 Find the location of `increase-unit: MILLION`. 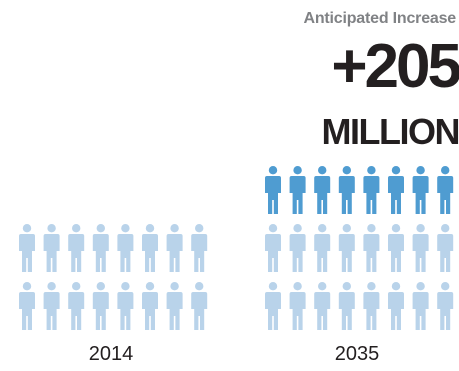

increase-unit: MILLION is located at coordinates (390, 131).